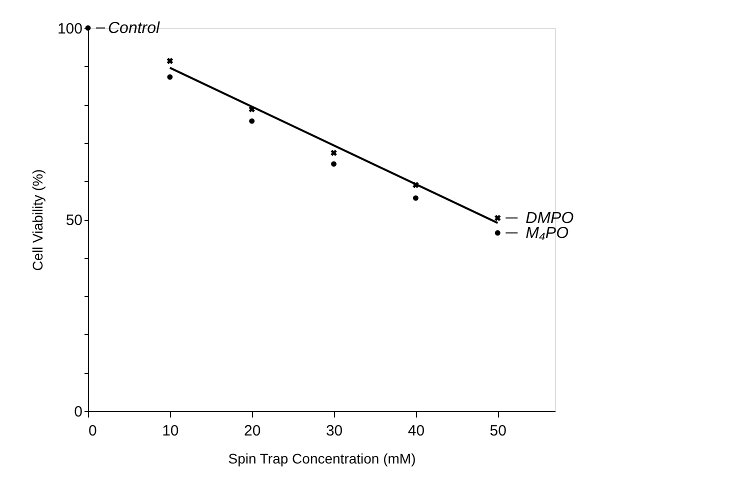 Image resolution: width=733 pixels, height=483 pixels. What do you see at coordinates (37, 220) in the screenshot?
I see `y-axis-title: Cell Viability (%)` at bounding box center [37, 220].